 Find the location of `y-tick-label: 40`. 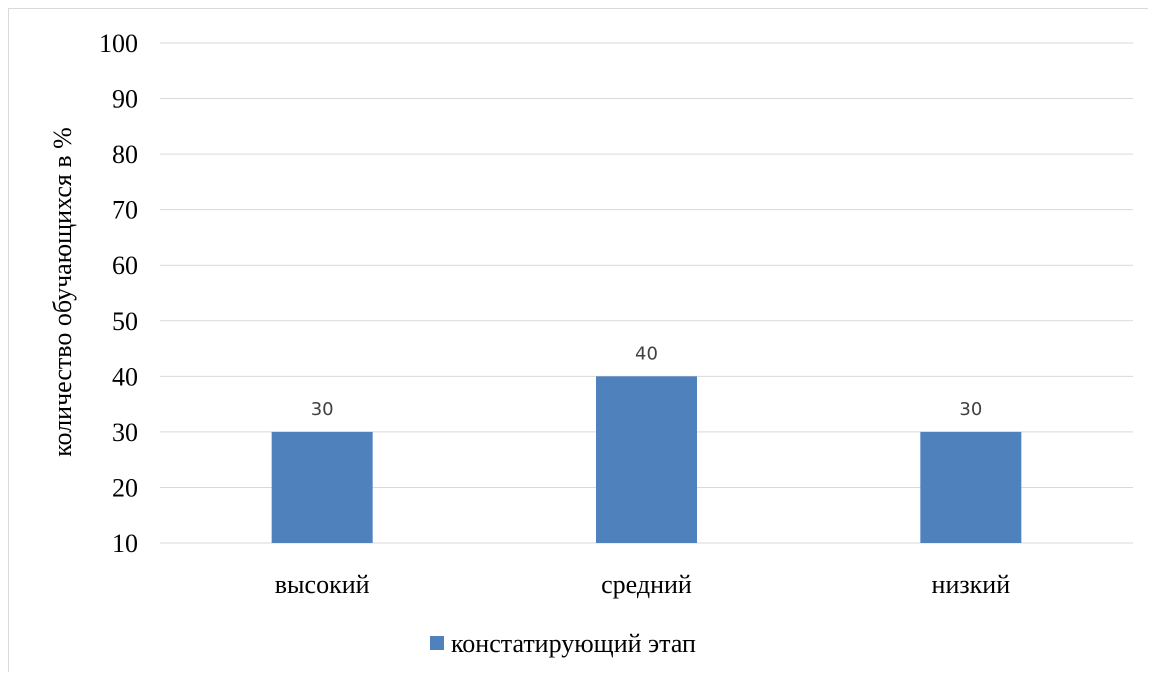

y-tick-label: 40 is located at coordinates (125, 376).